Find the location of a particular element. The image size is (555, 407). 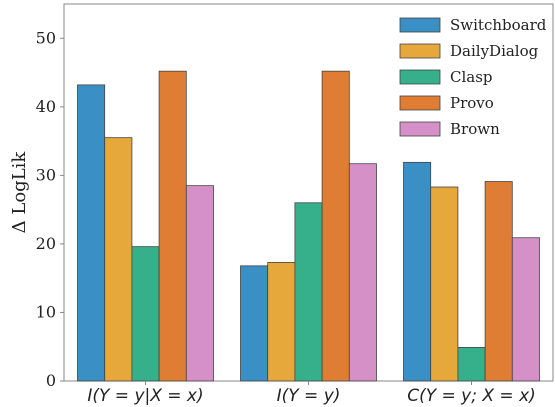

legend-label: Clasp is located at coordinates (471, 77).